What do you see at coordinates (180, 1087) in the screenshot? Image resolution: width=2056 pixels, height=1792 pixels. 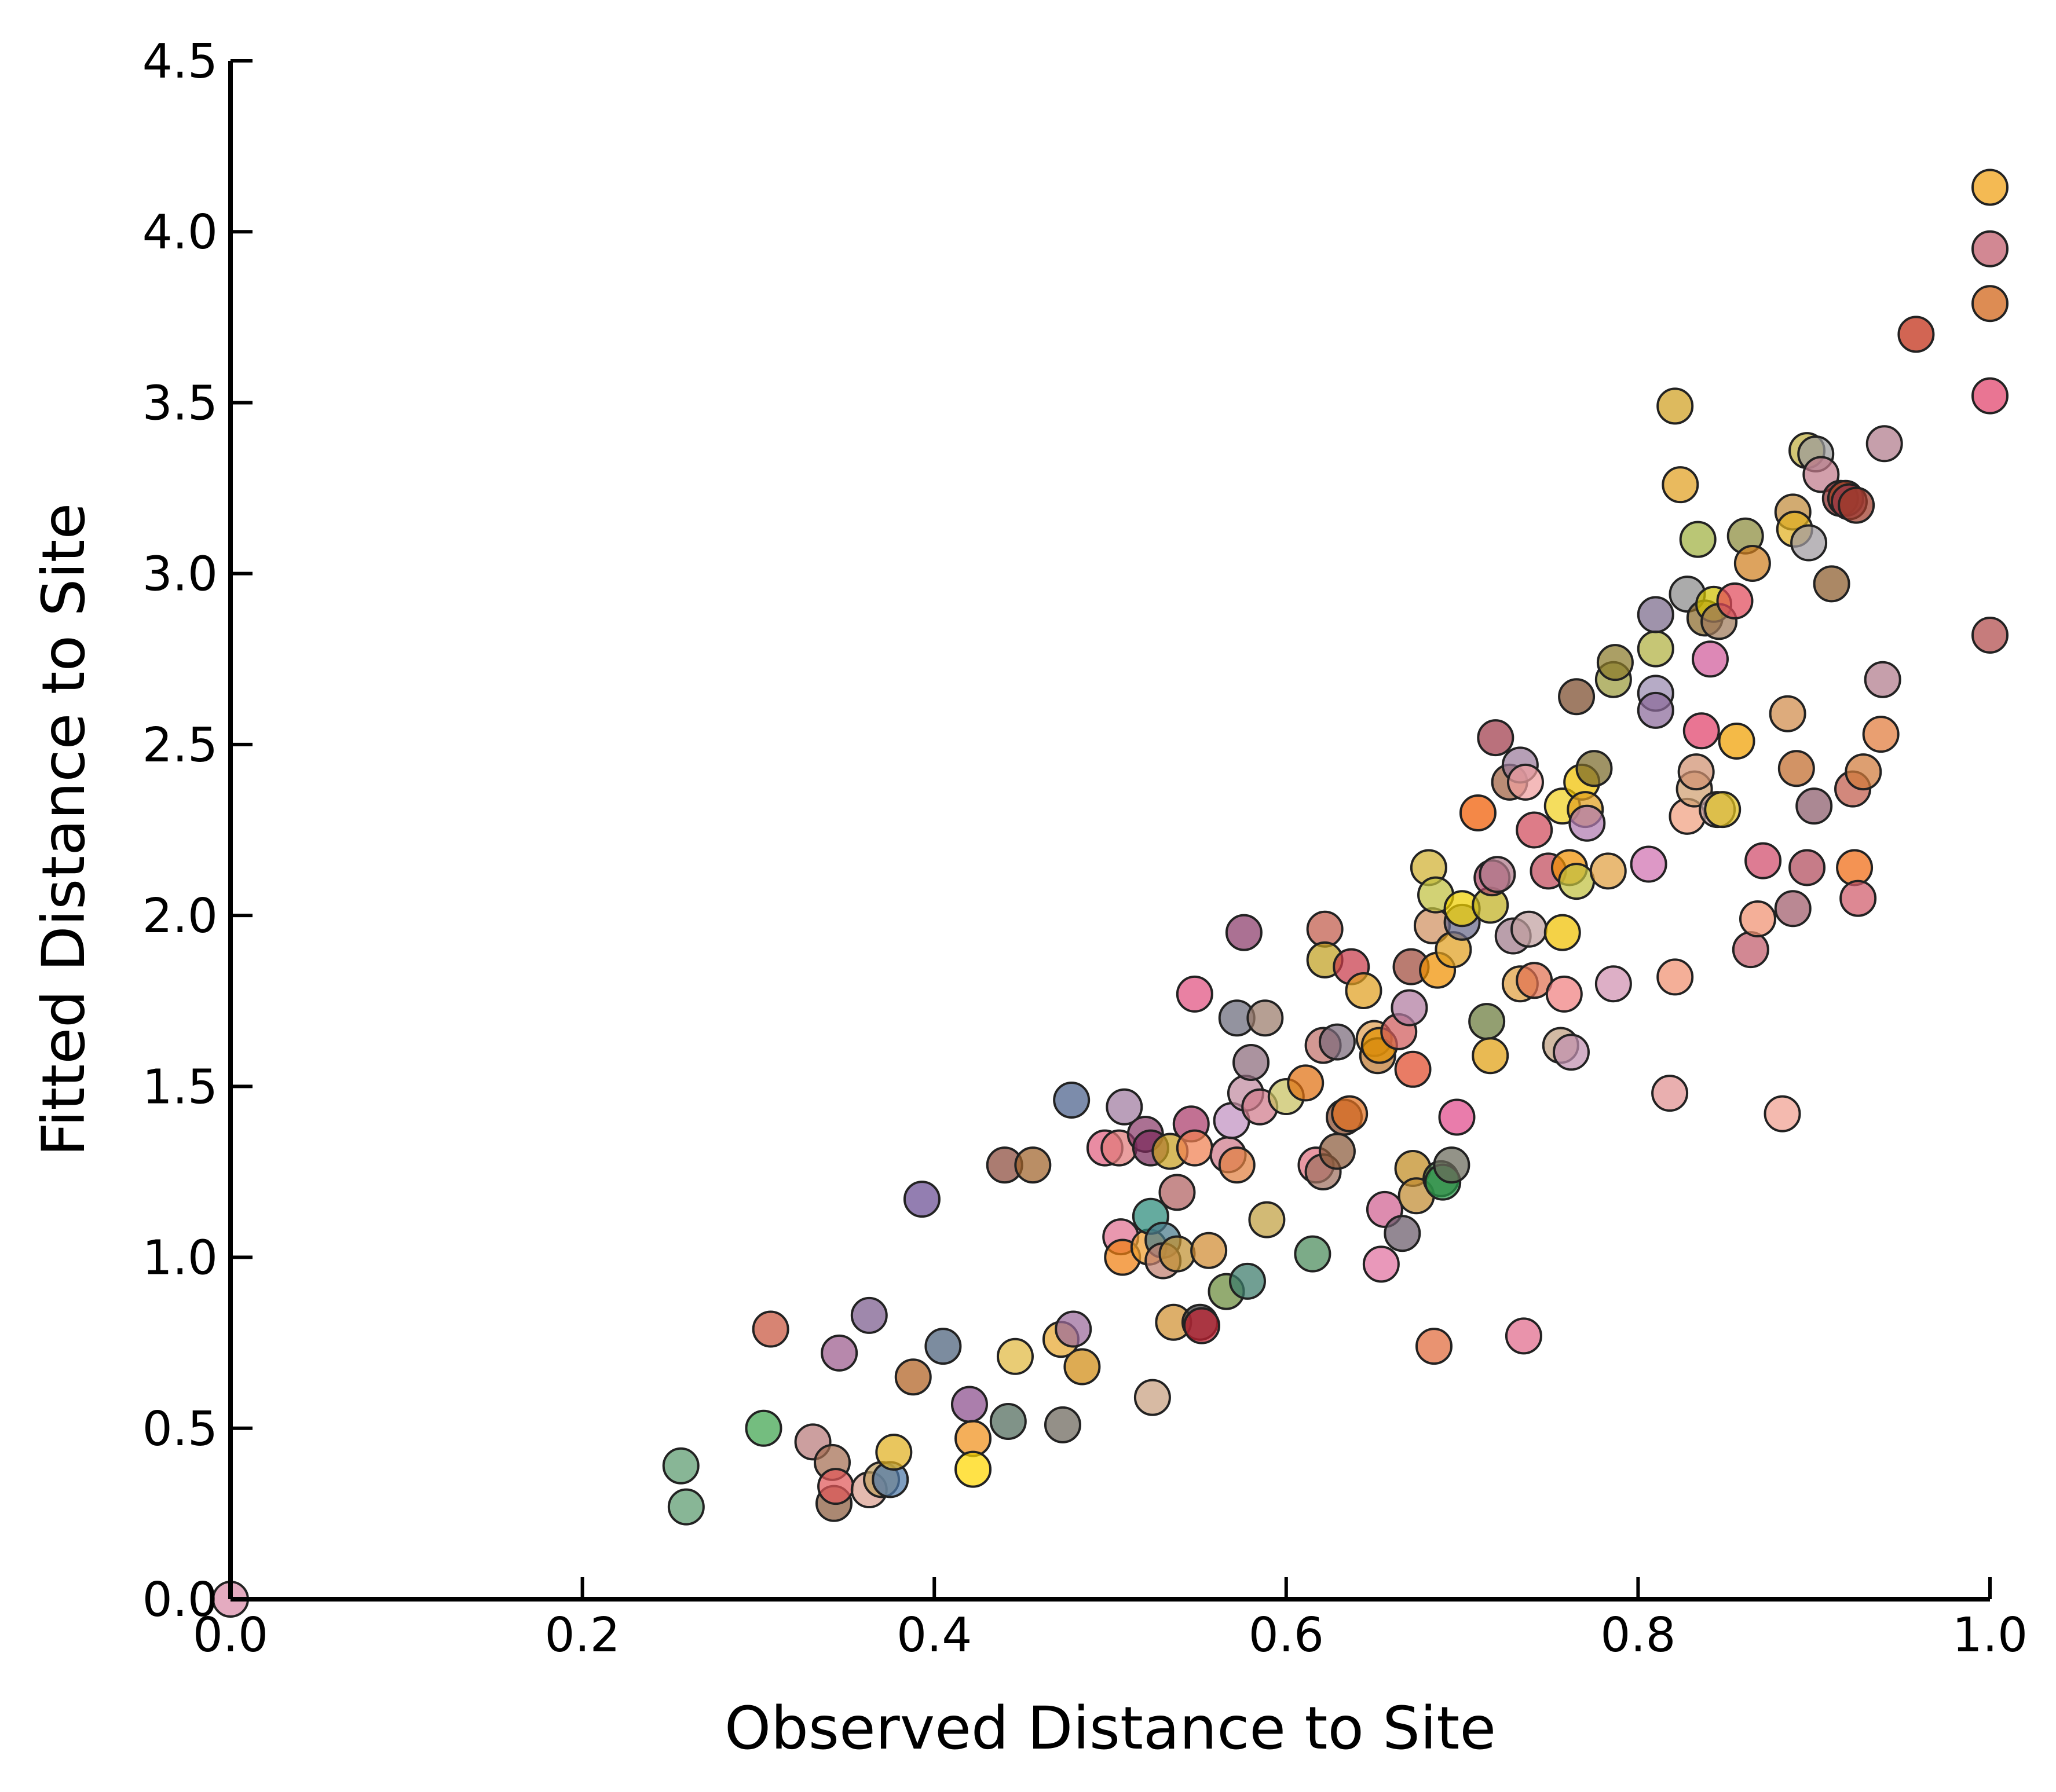 I see `y-tick-label: 1.5` at bounding box center [180, 1087].